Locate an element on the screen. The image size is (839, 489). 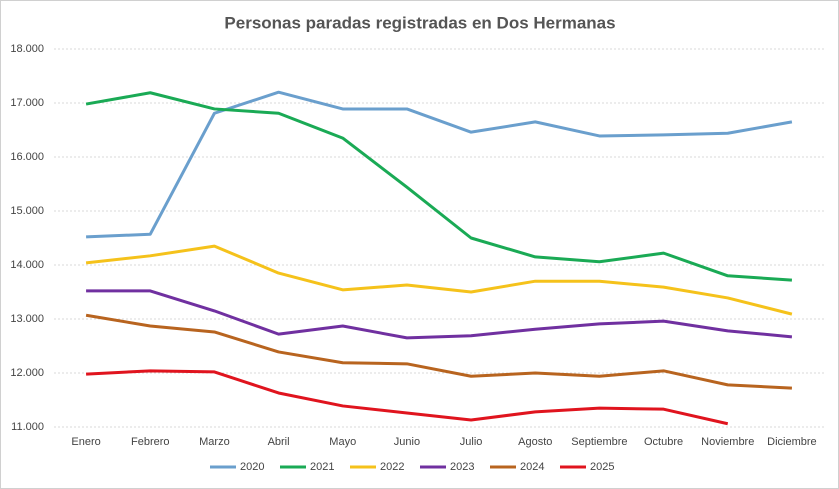
x-tick-label: Mayo is located at coordinates (342, 442).